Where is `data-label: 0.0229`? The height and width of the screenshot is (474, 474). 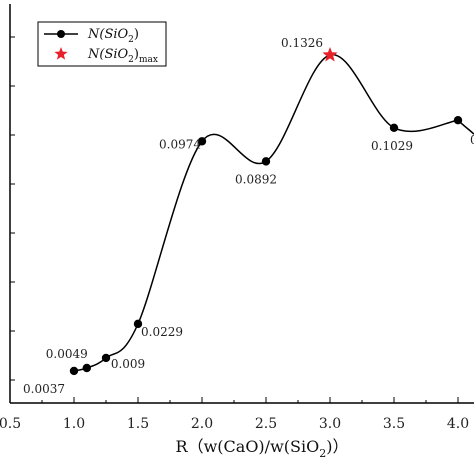 data-label: 0.0229 is located at coordinates (162, 332).